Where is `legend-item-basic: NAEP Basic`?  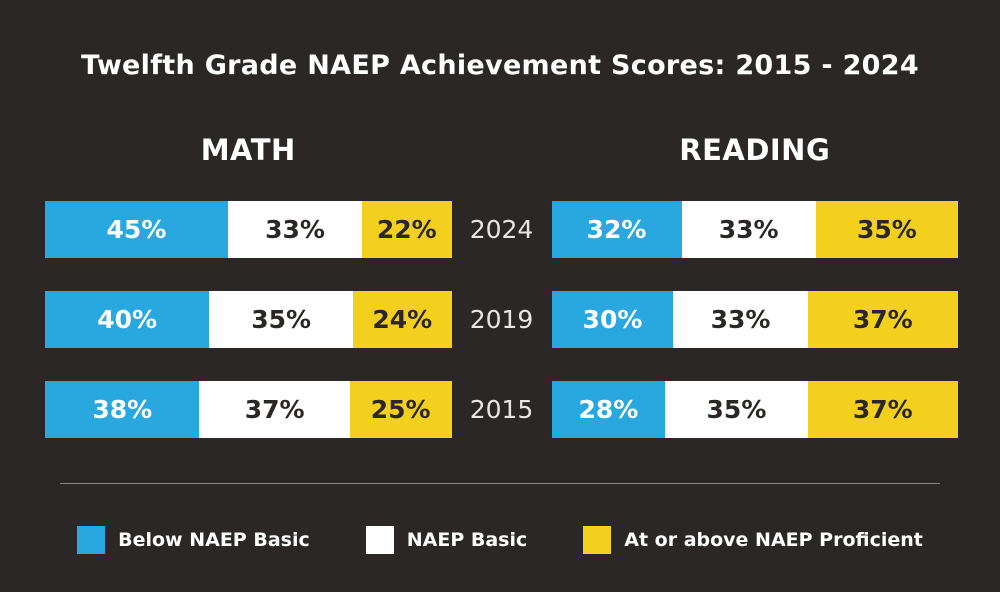
legend-item-basic: NAEP Basic is located at coordinates (446, 540).